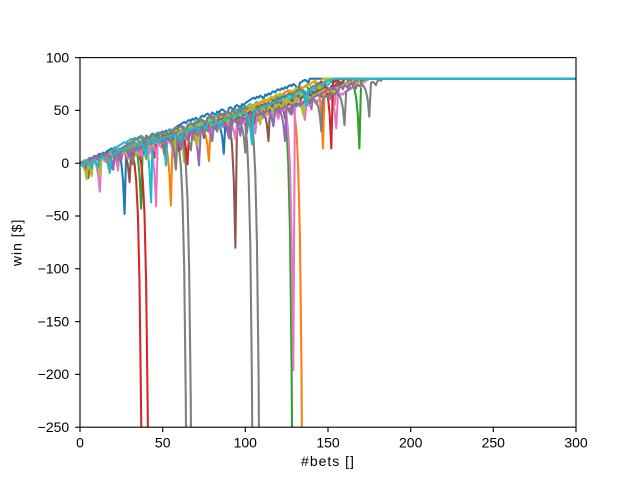  I want to click on svg-text: −250, so click(54, 427).